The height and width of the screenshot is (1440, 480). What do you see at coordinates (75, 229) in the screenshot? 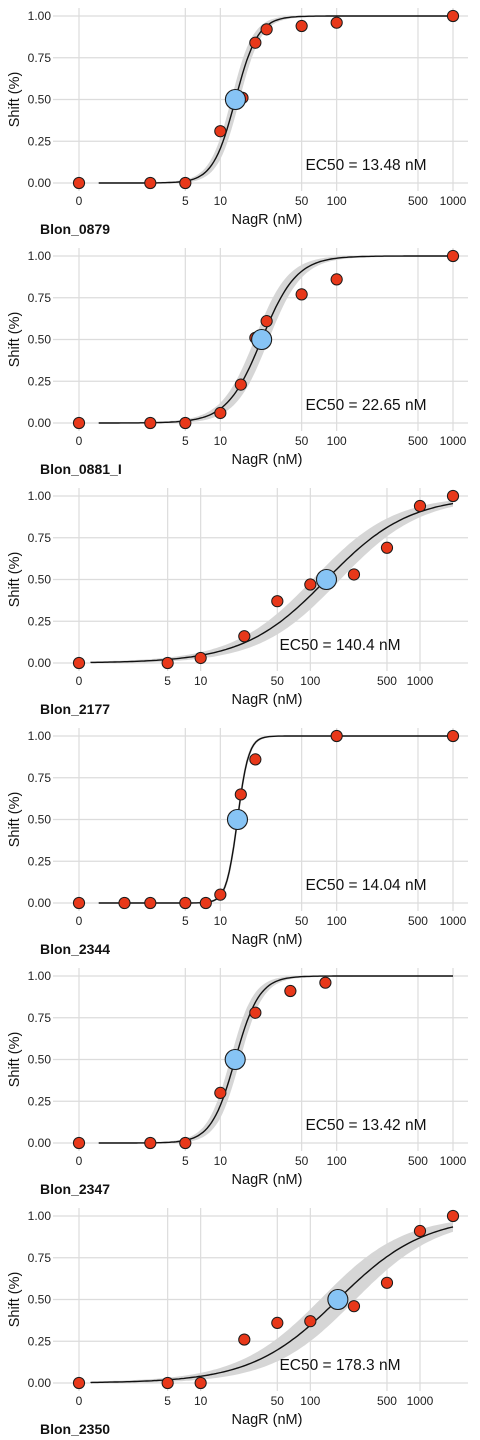
I see `panel-title: Blon_0879` at bounding box center [75, 229].